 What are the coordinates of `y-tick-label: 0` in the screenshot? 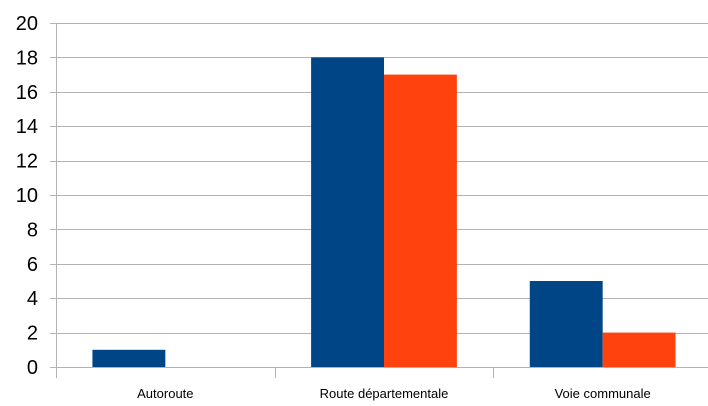 It's located at (32, 368).